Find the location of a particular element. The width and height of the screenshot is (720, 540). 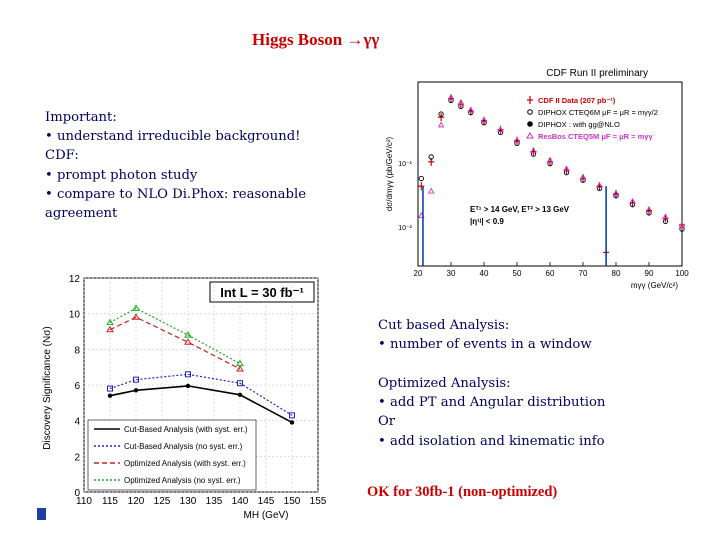

x-axis-label: MH (GeV) is located at coordinates (266, 515).